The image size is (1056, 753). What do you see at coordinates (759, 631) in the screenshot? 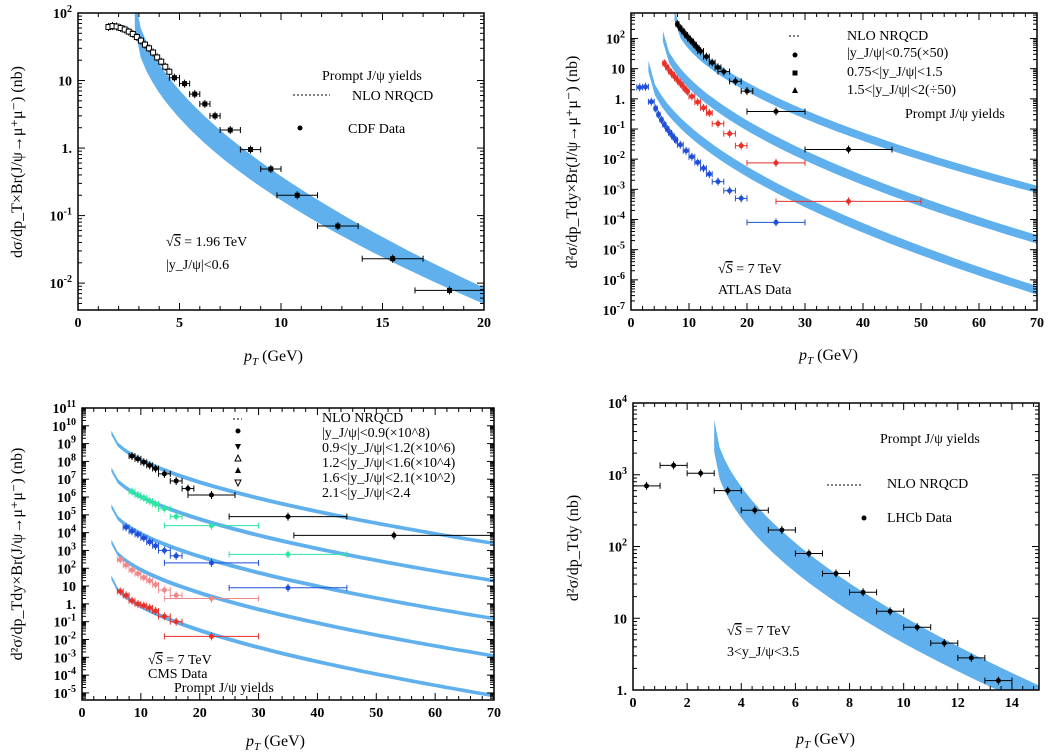
I see `energy-label: √S = 7 TeV` at bounding box center [759, 631].